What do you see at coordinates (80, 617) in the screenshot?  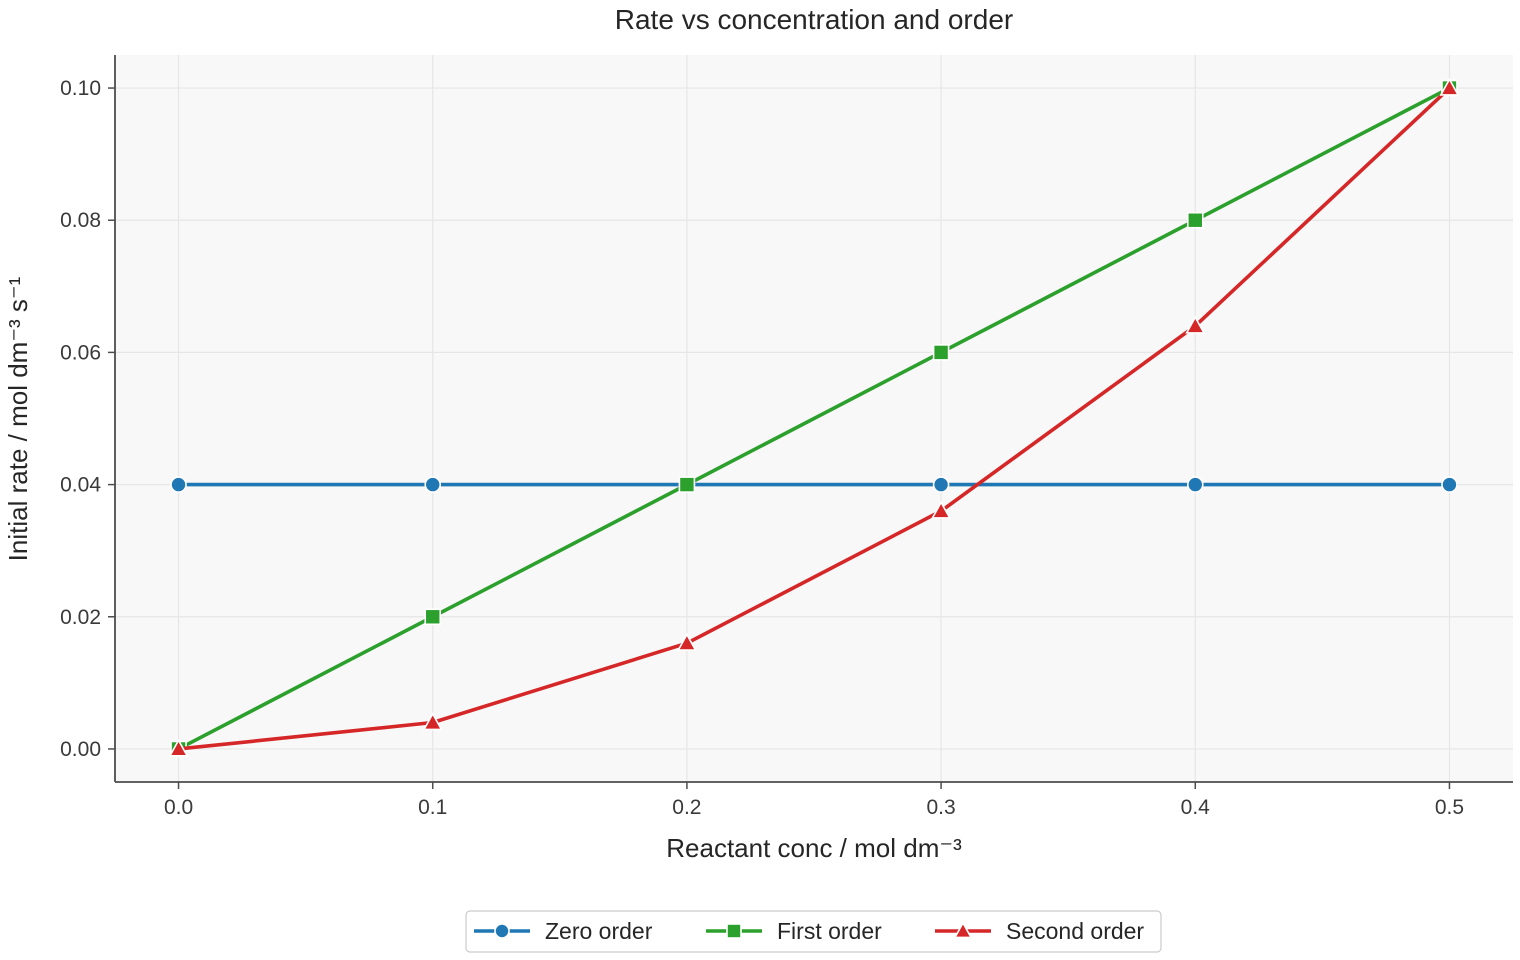 I see `y-tick-label: 0.02` at bounding box center [80, 617].